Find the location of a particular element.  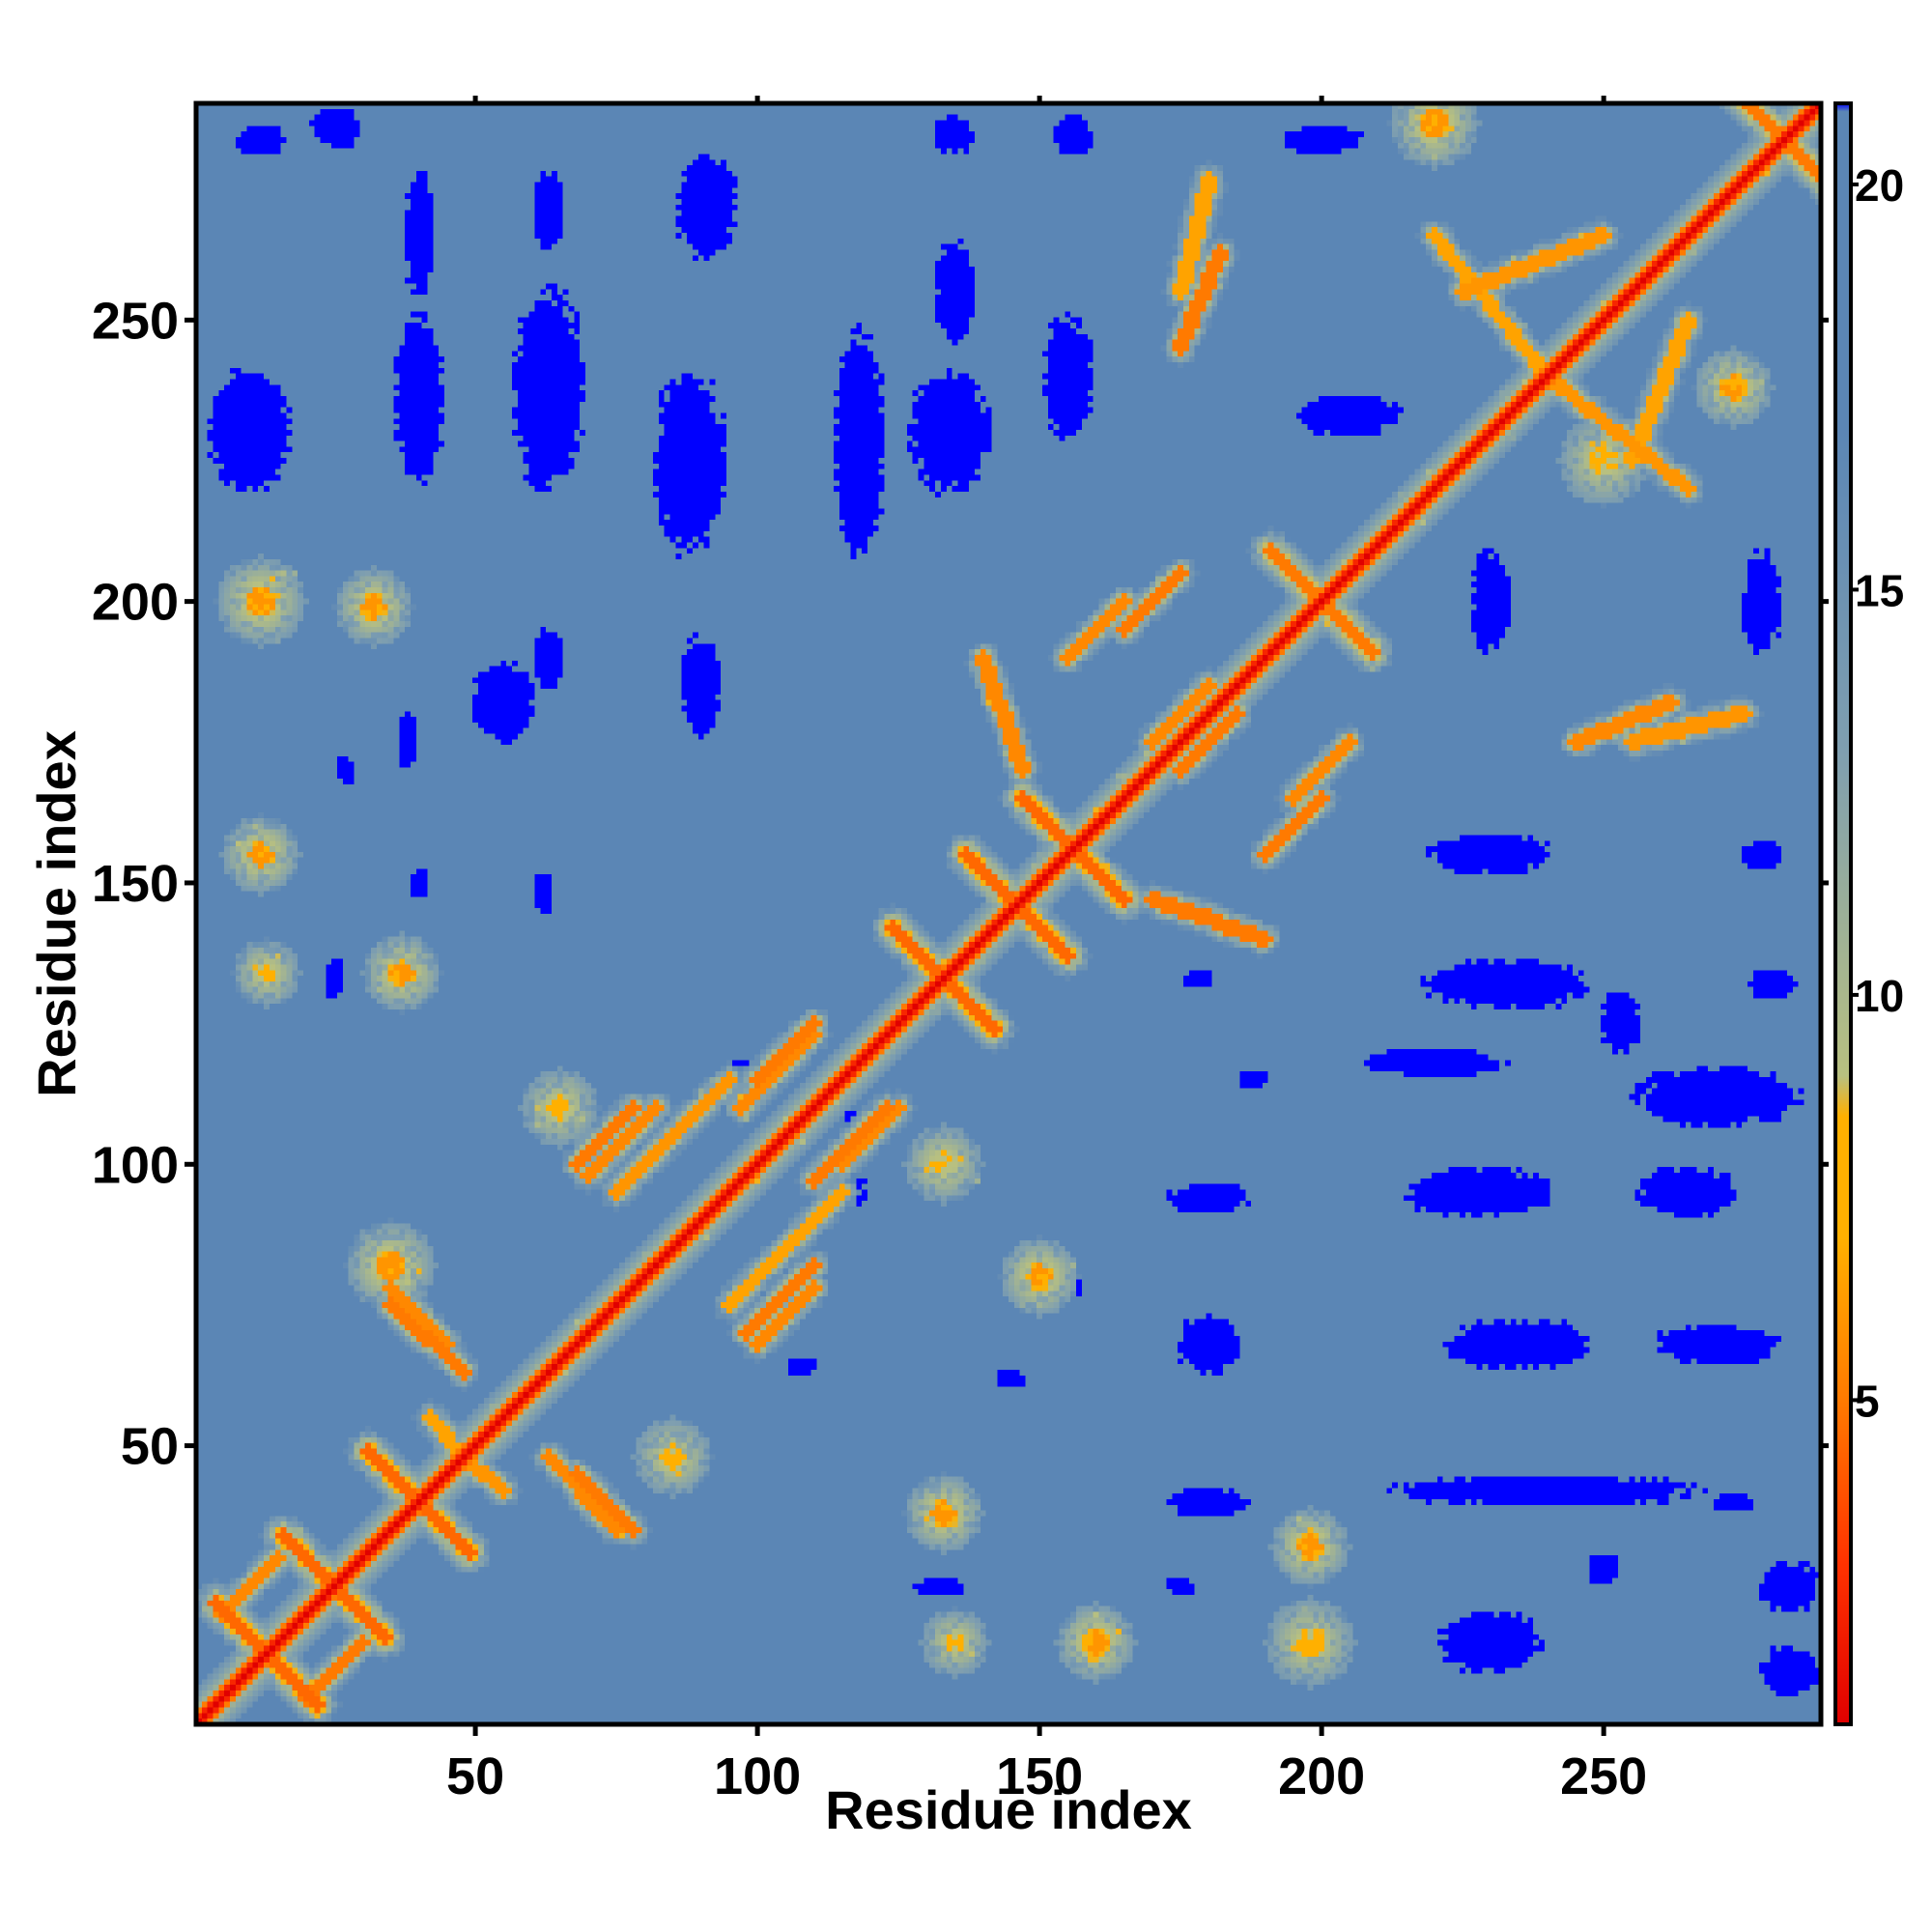

colorbar: 5 10 15 20 is located at coordinates (1868, 913).